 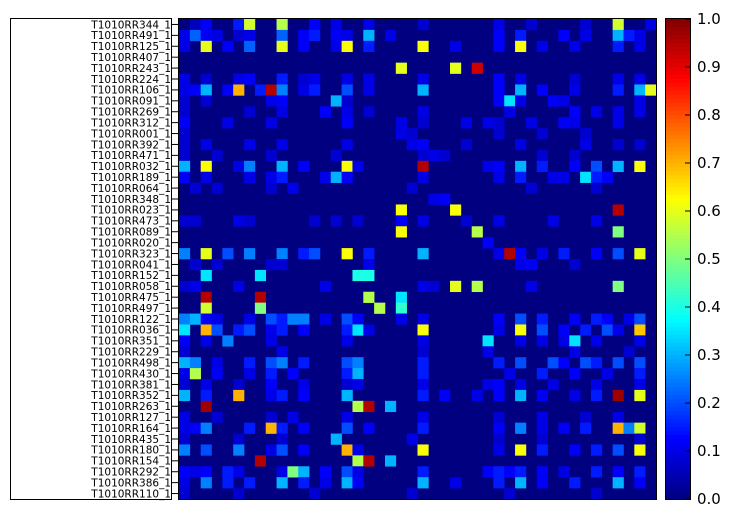 I want to click on colorbar-tick-label: 0.0, so click(x=709, y=499).